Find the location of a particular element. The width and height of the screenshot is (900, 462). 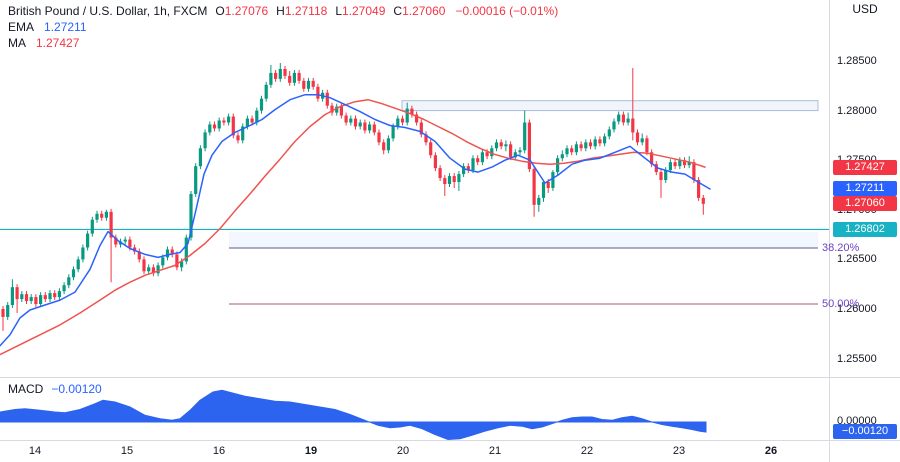

price-tick-label: 1.28000 is located at coordinates (857, 110).